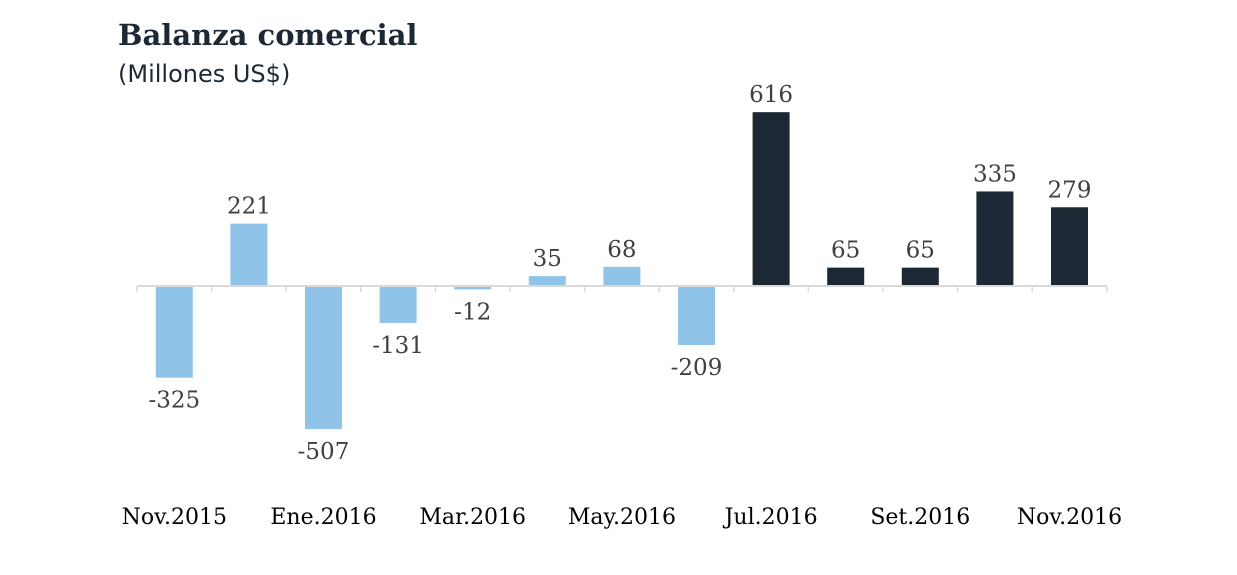 This screenshot has width=1237, height=575. What do you see at coordinates (621, 250) in the screenshot?
I see `data-label: 68` at bounding box center [621, 250].